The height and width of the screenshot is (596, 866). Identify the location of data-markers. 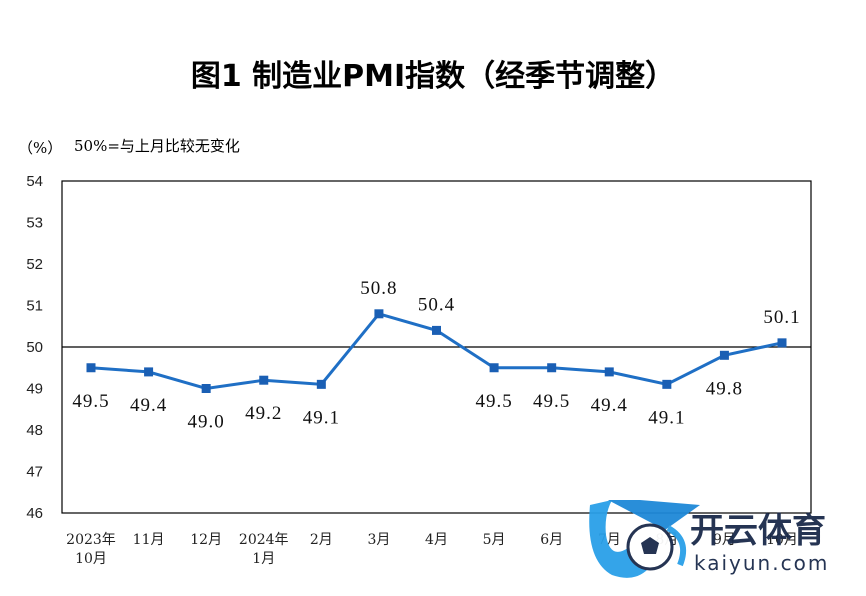
(436, 351).